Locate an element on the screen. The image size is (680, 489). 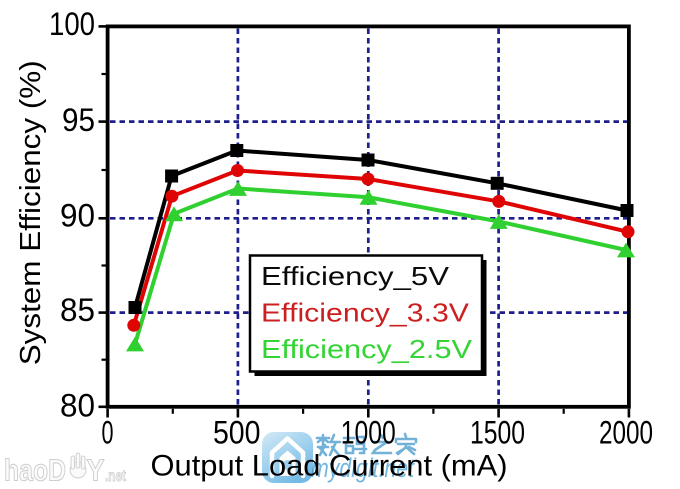
svg-text: Efficiency_3.3V is located at coordinates (365, 313).